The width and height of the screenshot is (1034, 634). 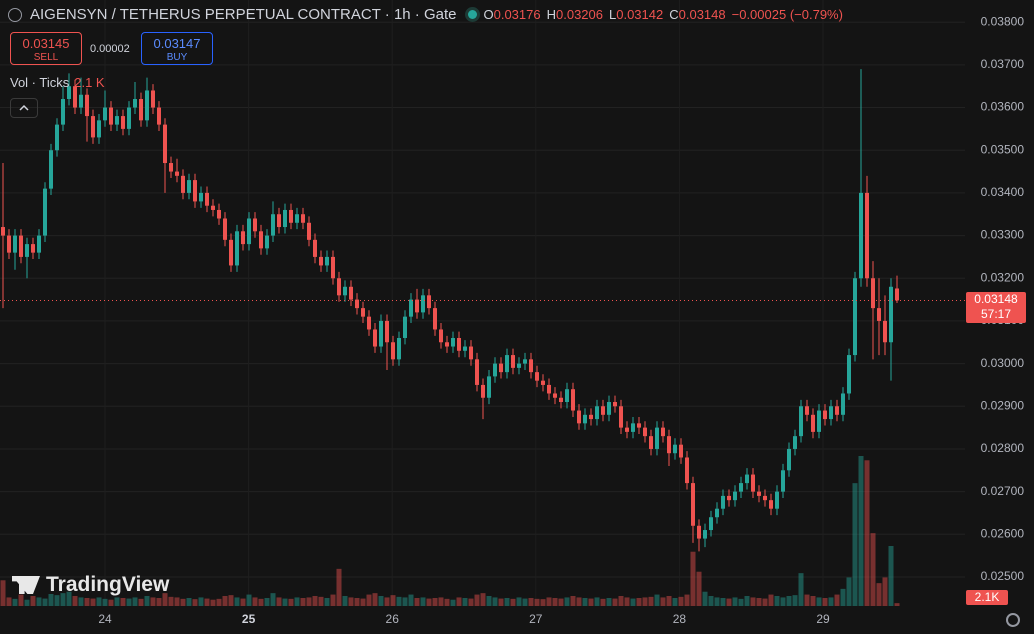 What do you see at coordinates (105, 619) in the screenshot?
I see `x-tick-label: 24` at bounding box center [105, 619].